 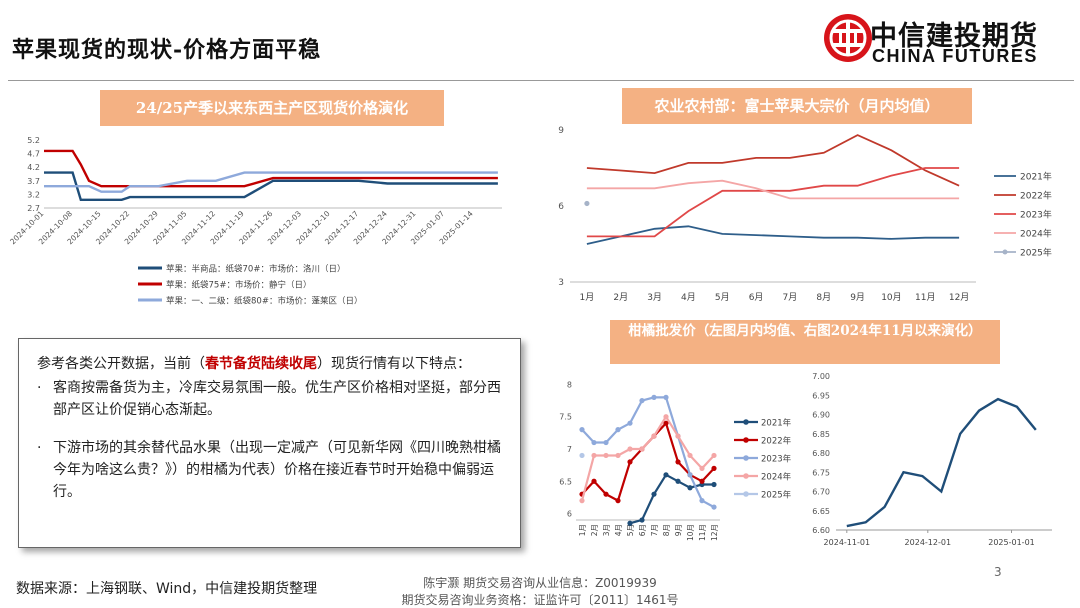 I want to click on y-tick-label: 5.2, so click(x=33, y=140).